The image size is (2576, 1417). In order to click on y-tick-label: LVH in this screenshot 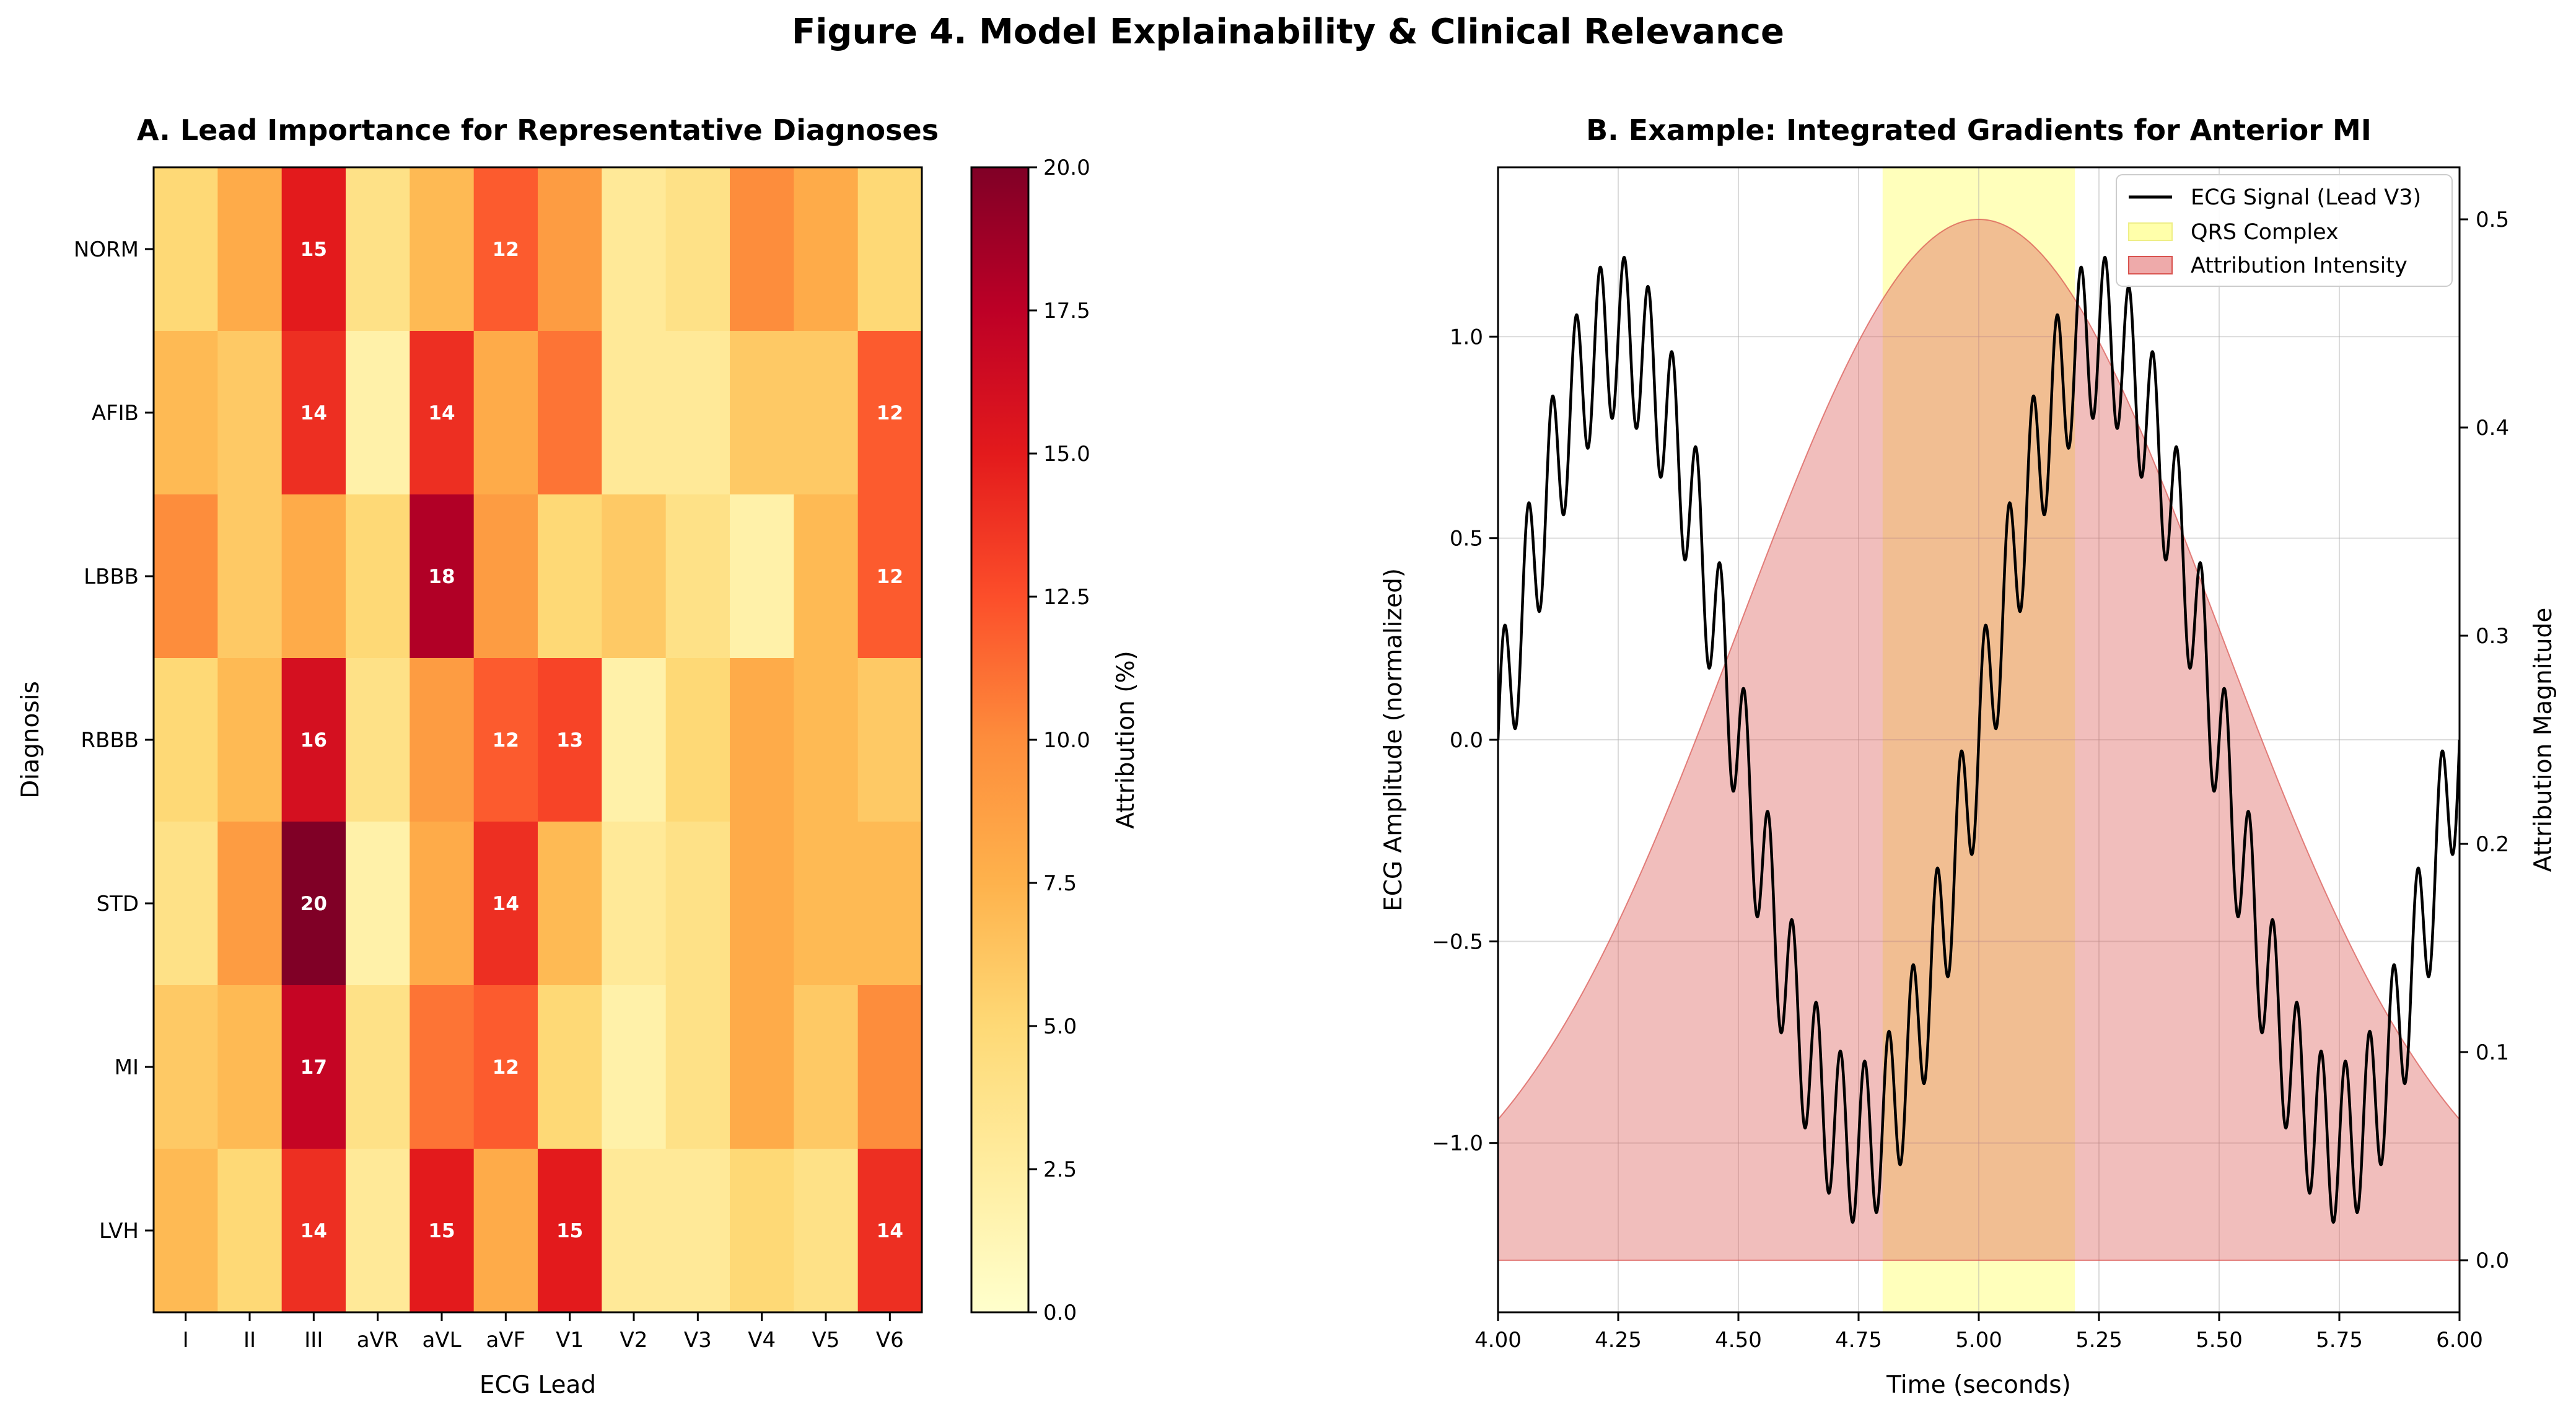, I will do `click(119, 1231)`.